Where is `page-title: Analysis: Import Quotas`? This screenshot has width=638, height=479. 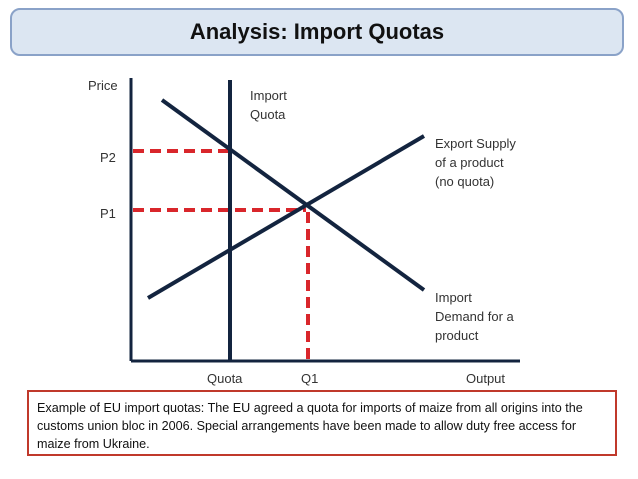
page-title: Analysis: Import Quotas is located at coordinates (317, 31).